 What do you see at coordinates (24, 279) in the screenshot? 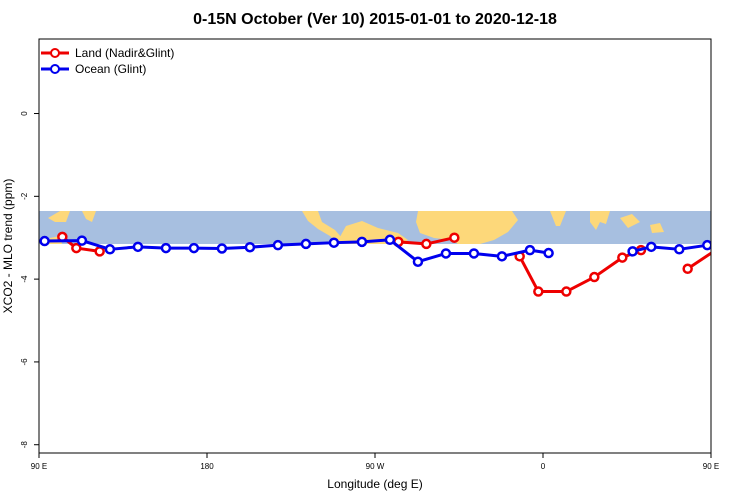
I see `y-tick-label: -4` at bounding box center [24, 279].